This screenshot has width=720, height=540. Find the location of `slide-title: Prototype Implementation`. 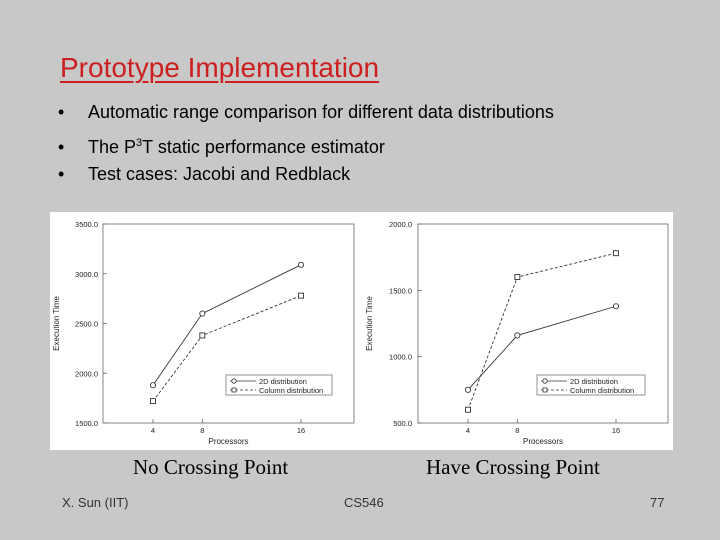

slide-title: Prototype Implementation is located at coordinates (220, 67).